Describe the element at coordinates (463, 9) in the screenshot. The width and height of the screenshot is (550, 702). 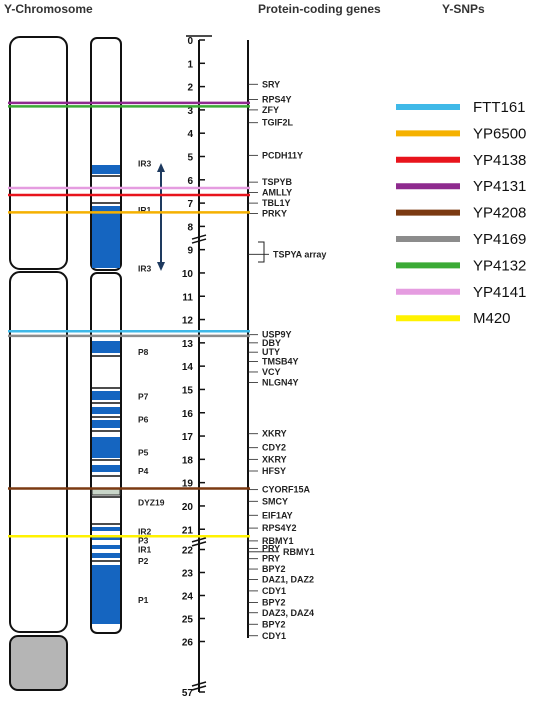
I see `header-snps: Y-SNPs` at that location.